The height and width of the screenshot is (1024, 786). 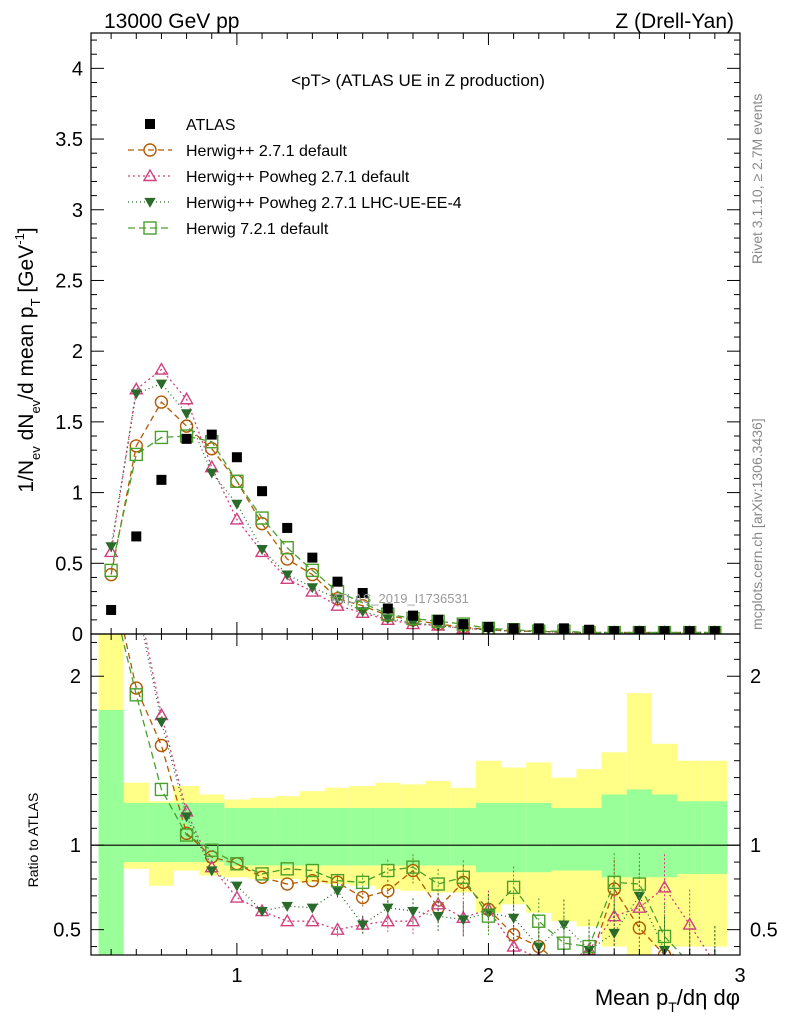 I want to click on y-tick-label: 2.5, so click(x=69, y=281).